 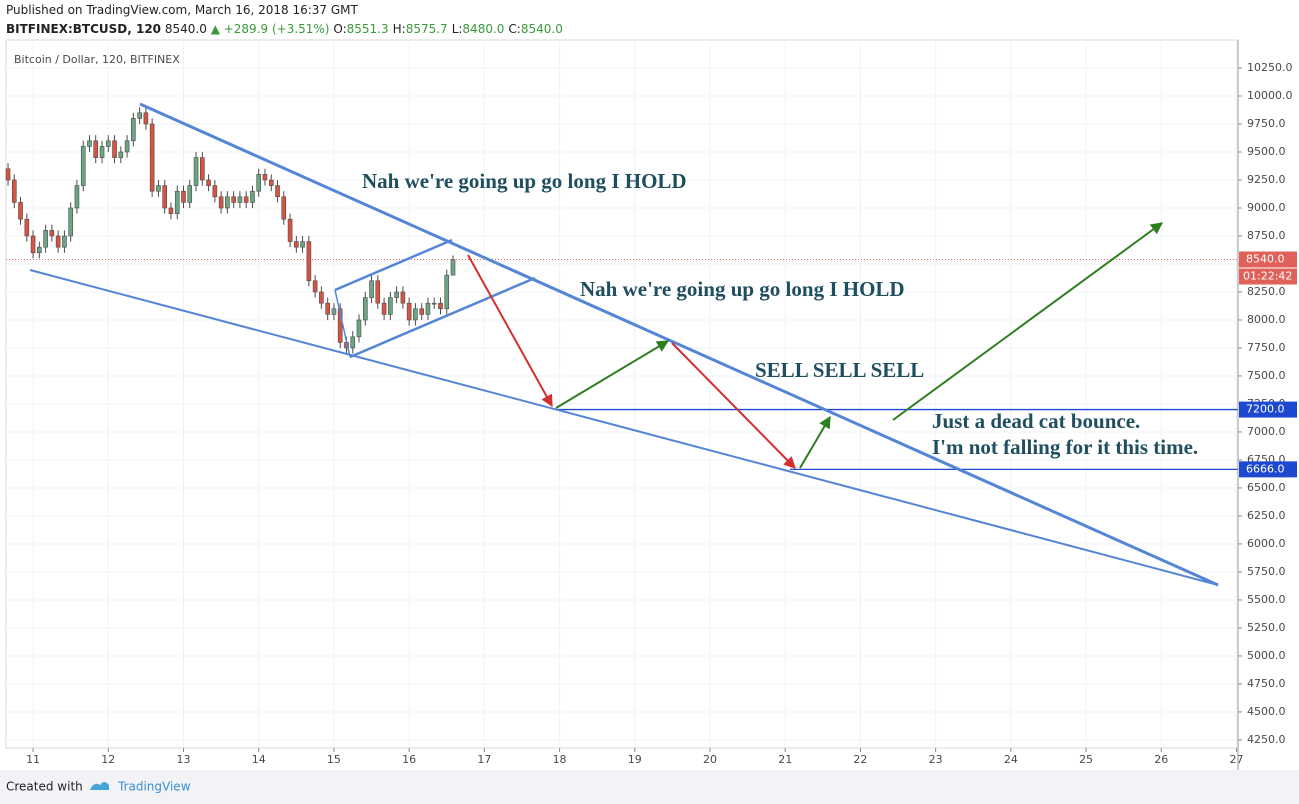 I want to click on y-tick-label: 5750.0, so click(x=1266, y=571).